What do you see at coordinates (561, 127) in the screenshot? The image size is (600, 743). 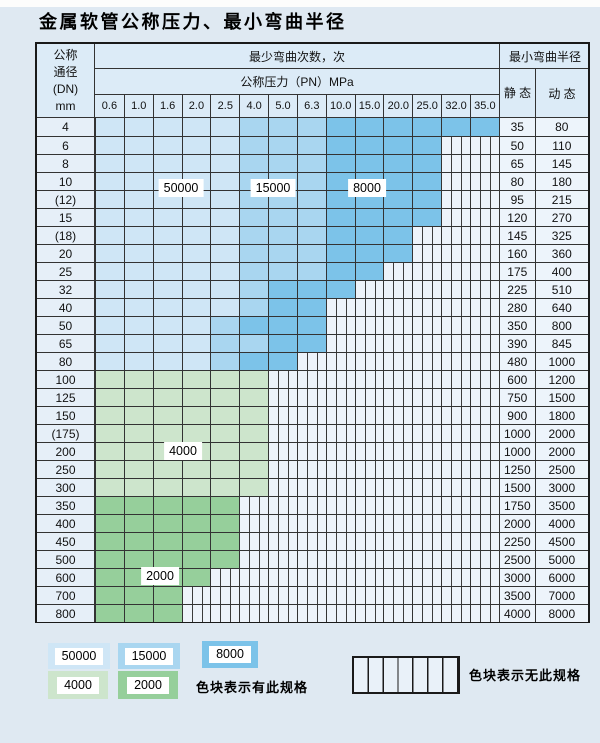 I see `dynamic-radius-value: 80` at bounding box center [561, 127].